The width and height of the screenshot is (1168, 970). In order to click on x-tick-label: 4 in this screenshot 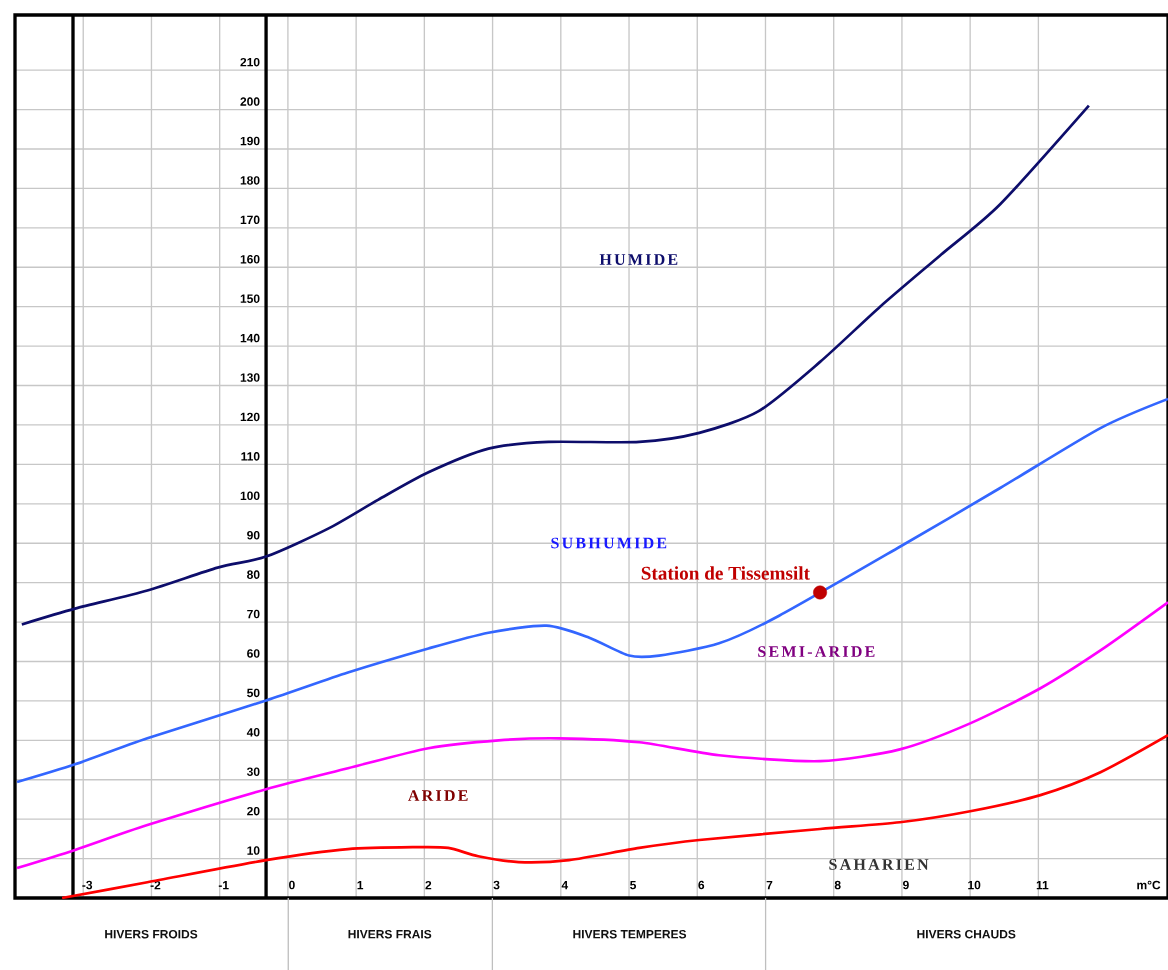, I will do `click(565, 885)`.